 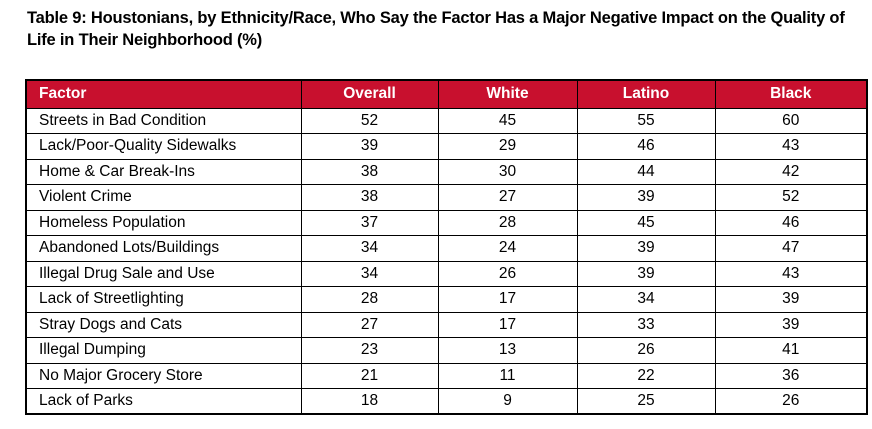 I want to click on factor-cell: Home & Car Break-Ins, so click(x=163, y=171).